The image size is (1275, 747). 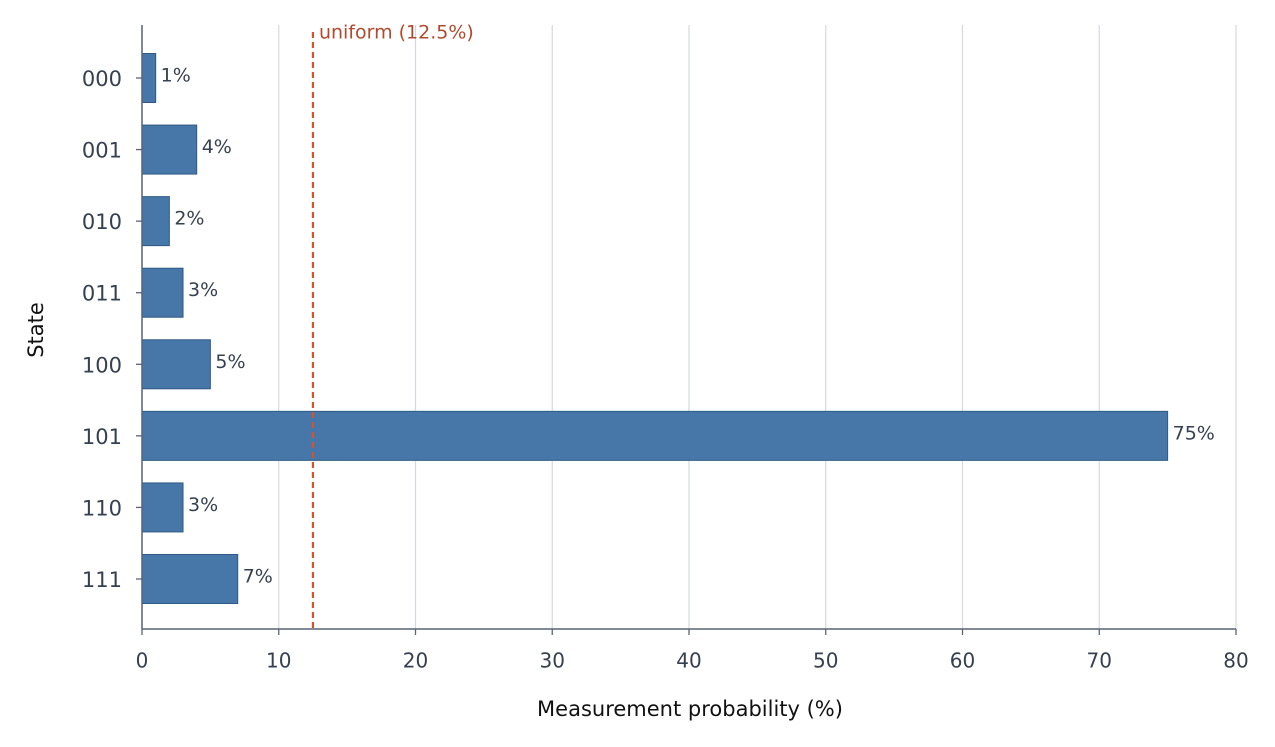 I want to click on x-tick-label: 50, so click(x=825, y=661).